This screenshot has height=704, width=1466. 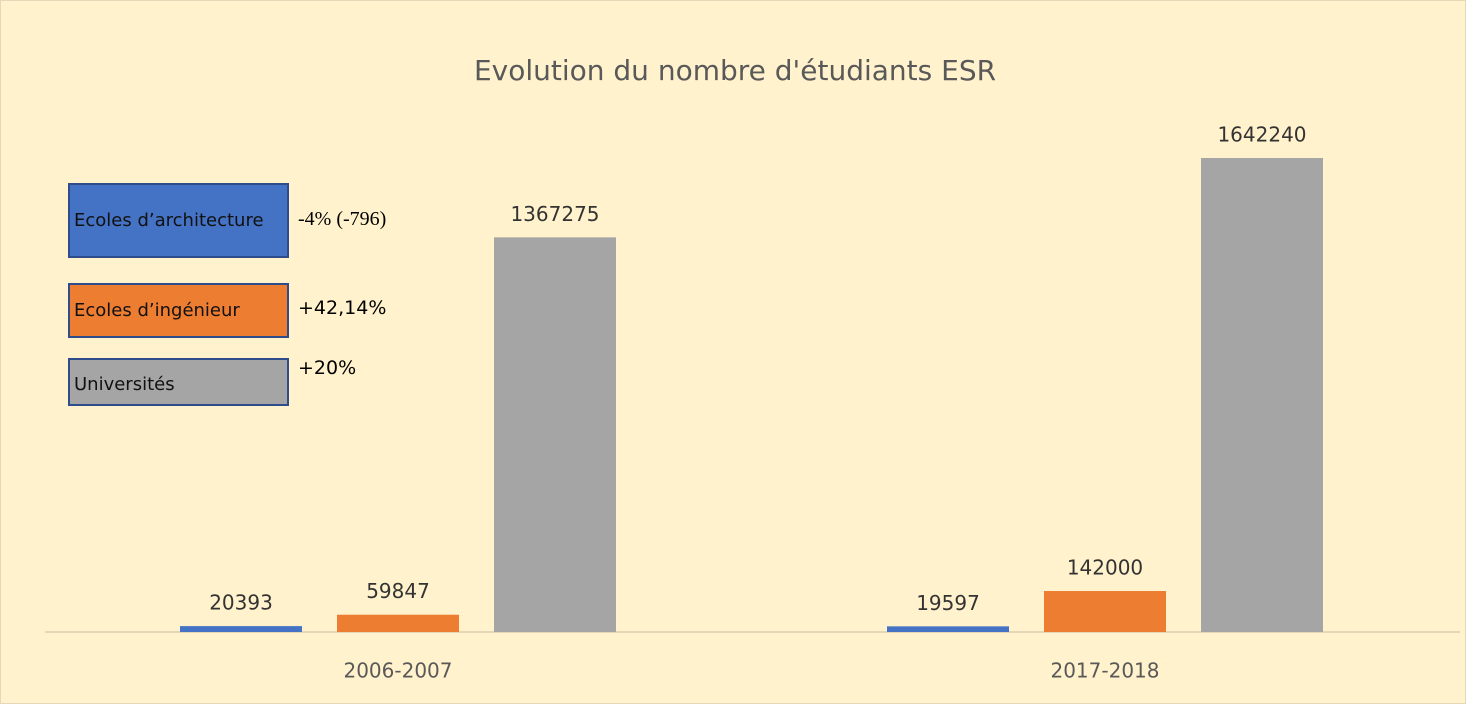 I want to click on legend-item: Universités, so click(x=178, y=382).